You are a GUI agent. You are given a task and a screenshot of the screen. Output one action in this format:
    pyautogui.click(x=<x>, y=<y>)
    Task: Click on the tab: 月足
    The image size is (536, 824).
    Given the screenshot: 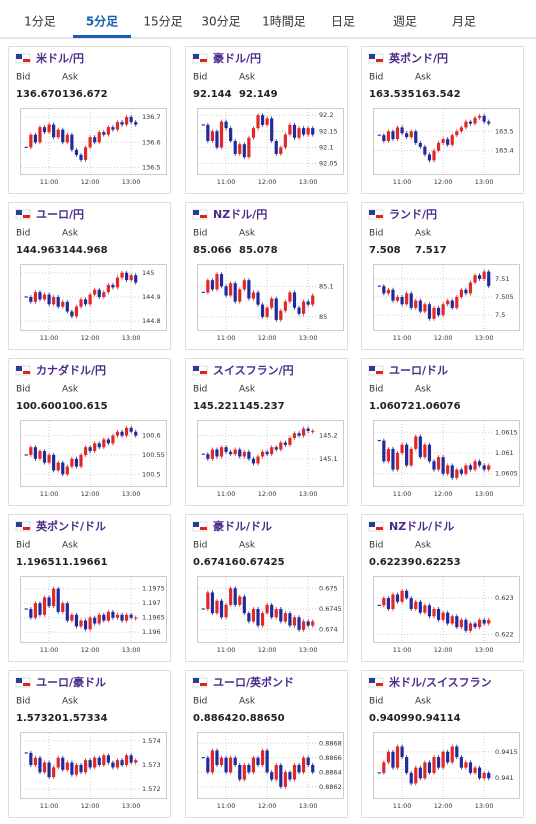 What is the action you would take?
    pyautogui.click(x=464, y=22)
    